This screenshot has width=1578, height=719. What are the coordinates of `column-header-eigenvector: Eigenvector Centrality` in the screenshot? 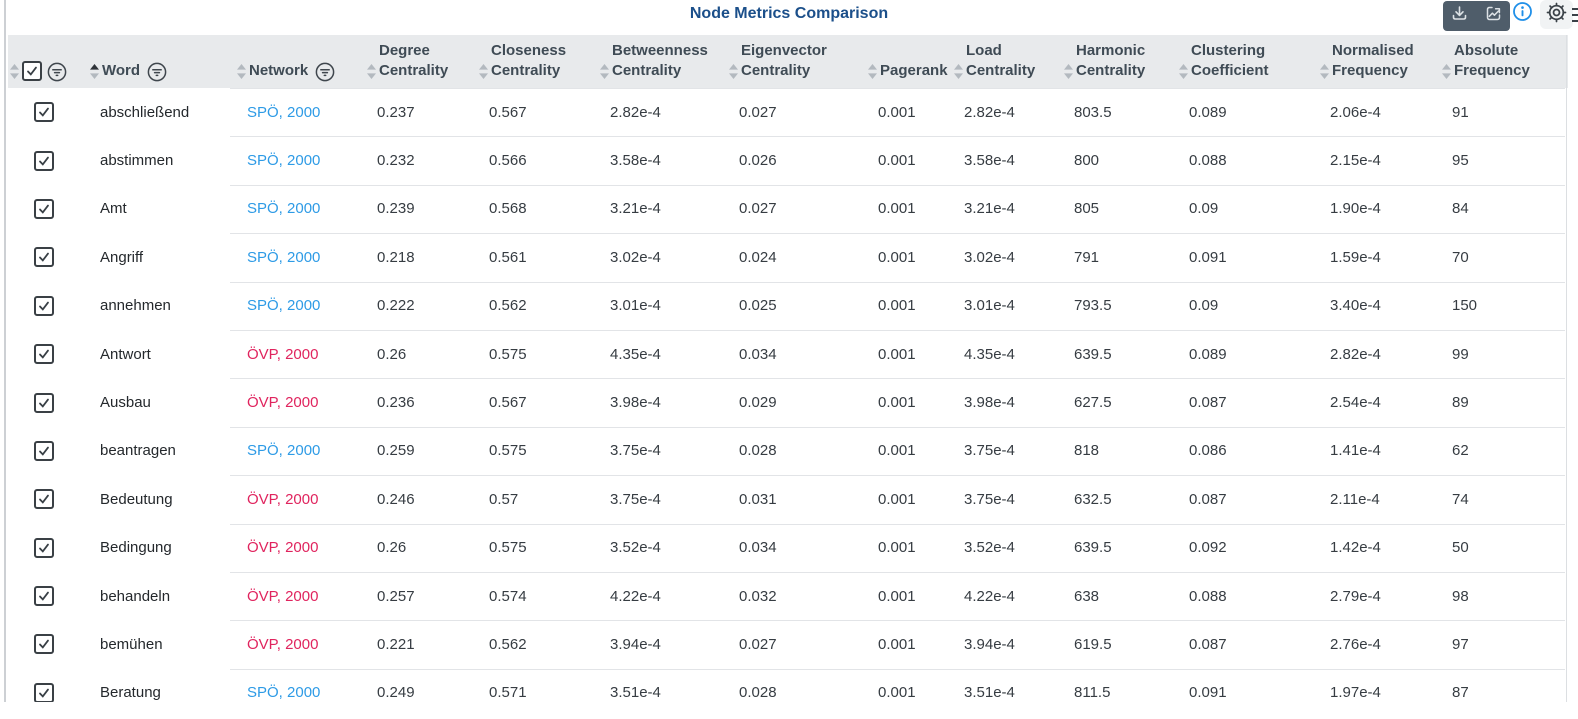 It's located at (796, 61).